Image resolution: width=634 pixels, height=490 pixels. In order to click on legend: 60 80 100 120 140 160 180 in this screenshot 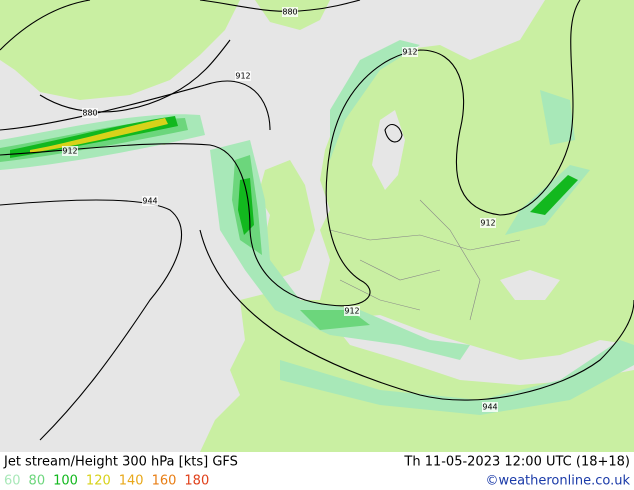, I will do `click(106, 481)`.